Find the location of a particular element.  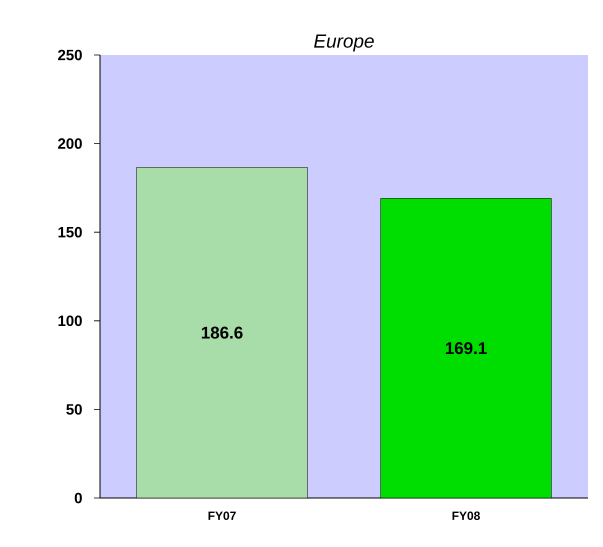

y-tick-label: 50 is located at coordinates (74, 409).